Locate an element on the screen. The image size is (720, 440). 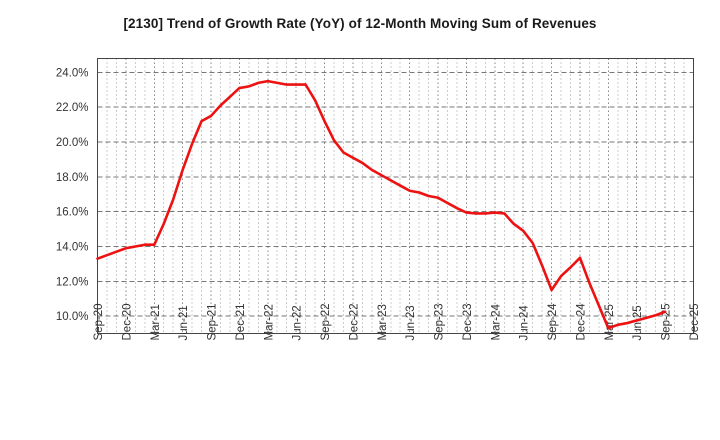
x-tick-label: Dec-22 is located at coordinates (354, 321).